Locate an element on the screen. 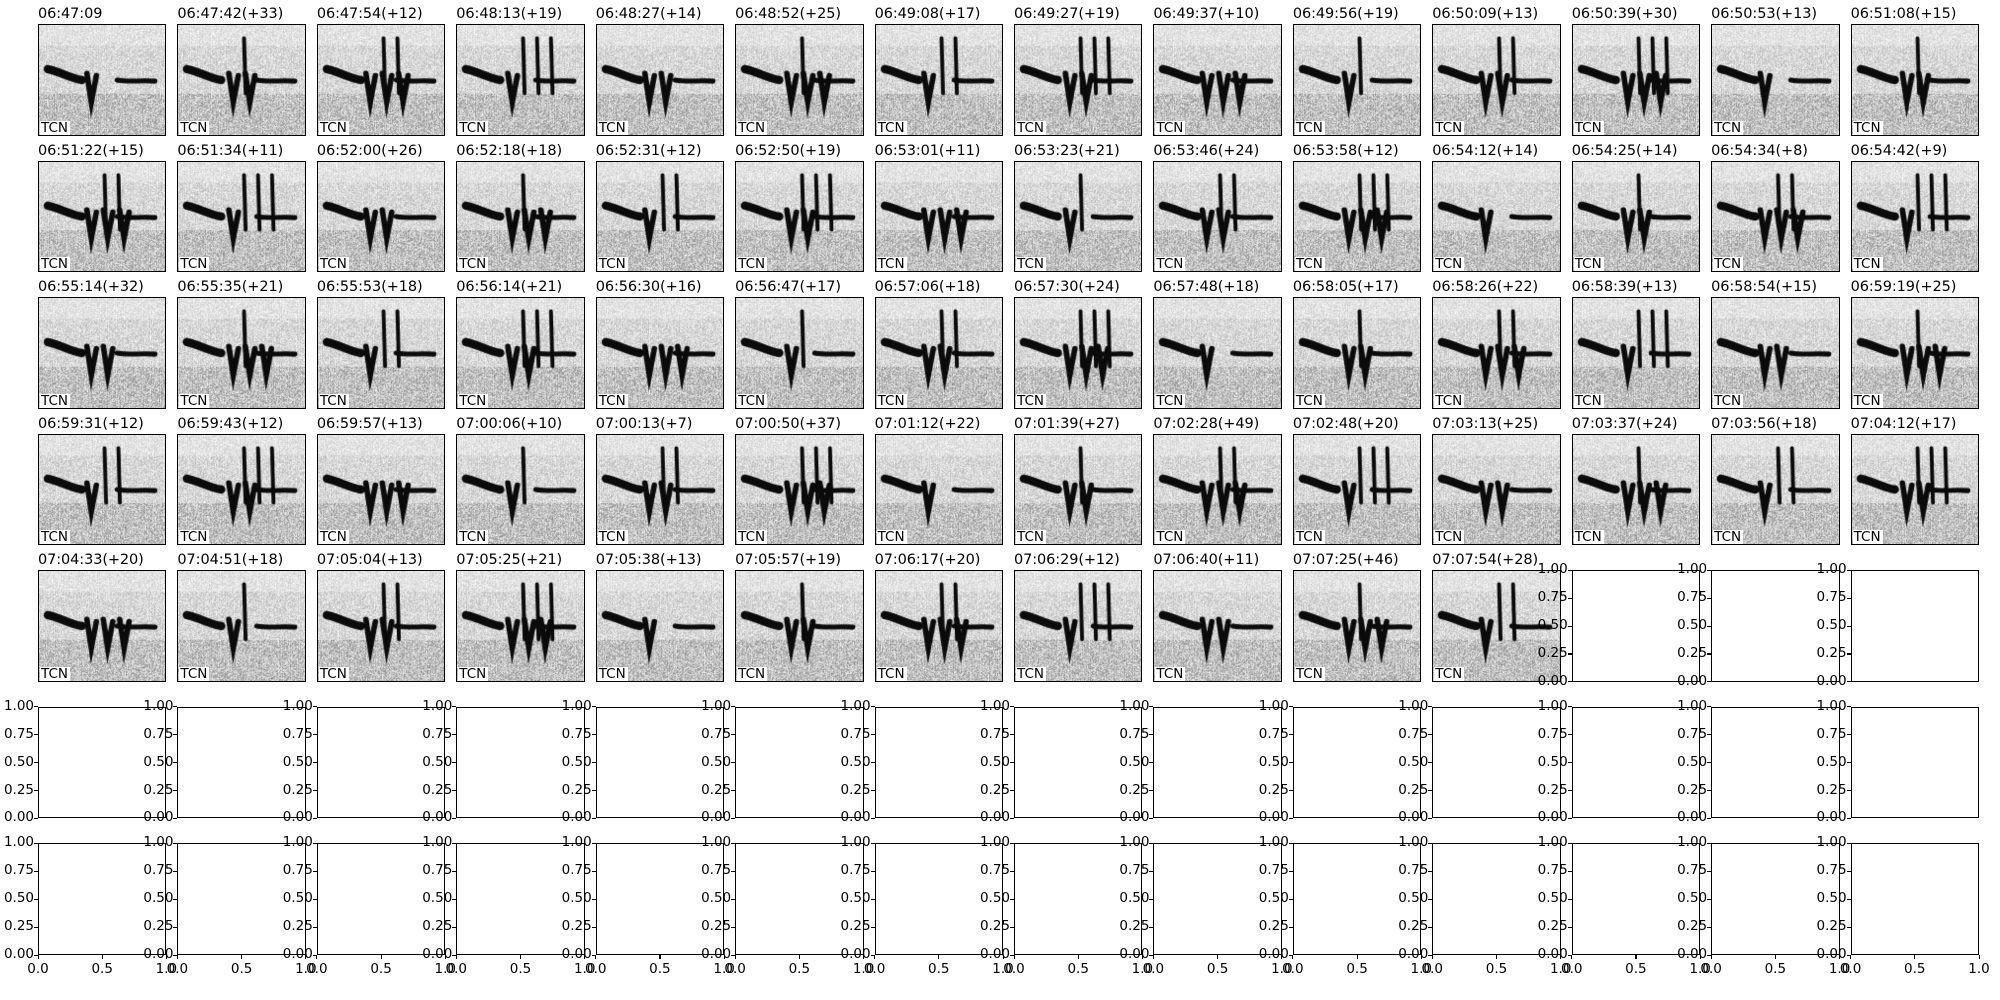  spectrogram-panel: 07:00:13(+7) TCN is located at coordinates (660, 481).